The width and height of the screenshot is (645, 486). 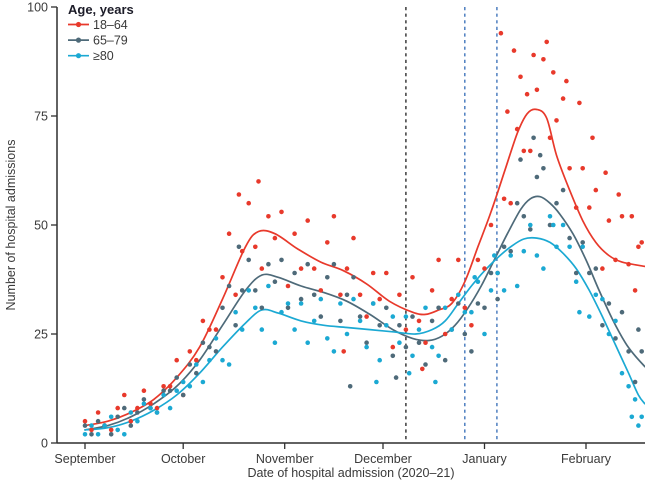 What do you see at coordinates (110, 40) in the screenshot?
I see `legend-label-65-79: 65–79` at bounding box center [110, 40].